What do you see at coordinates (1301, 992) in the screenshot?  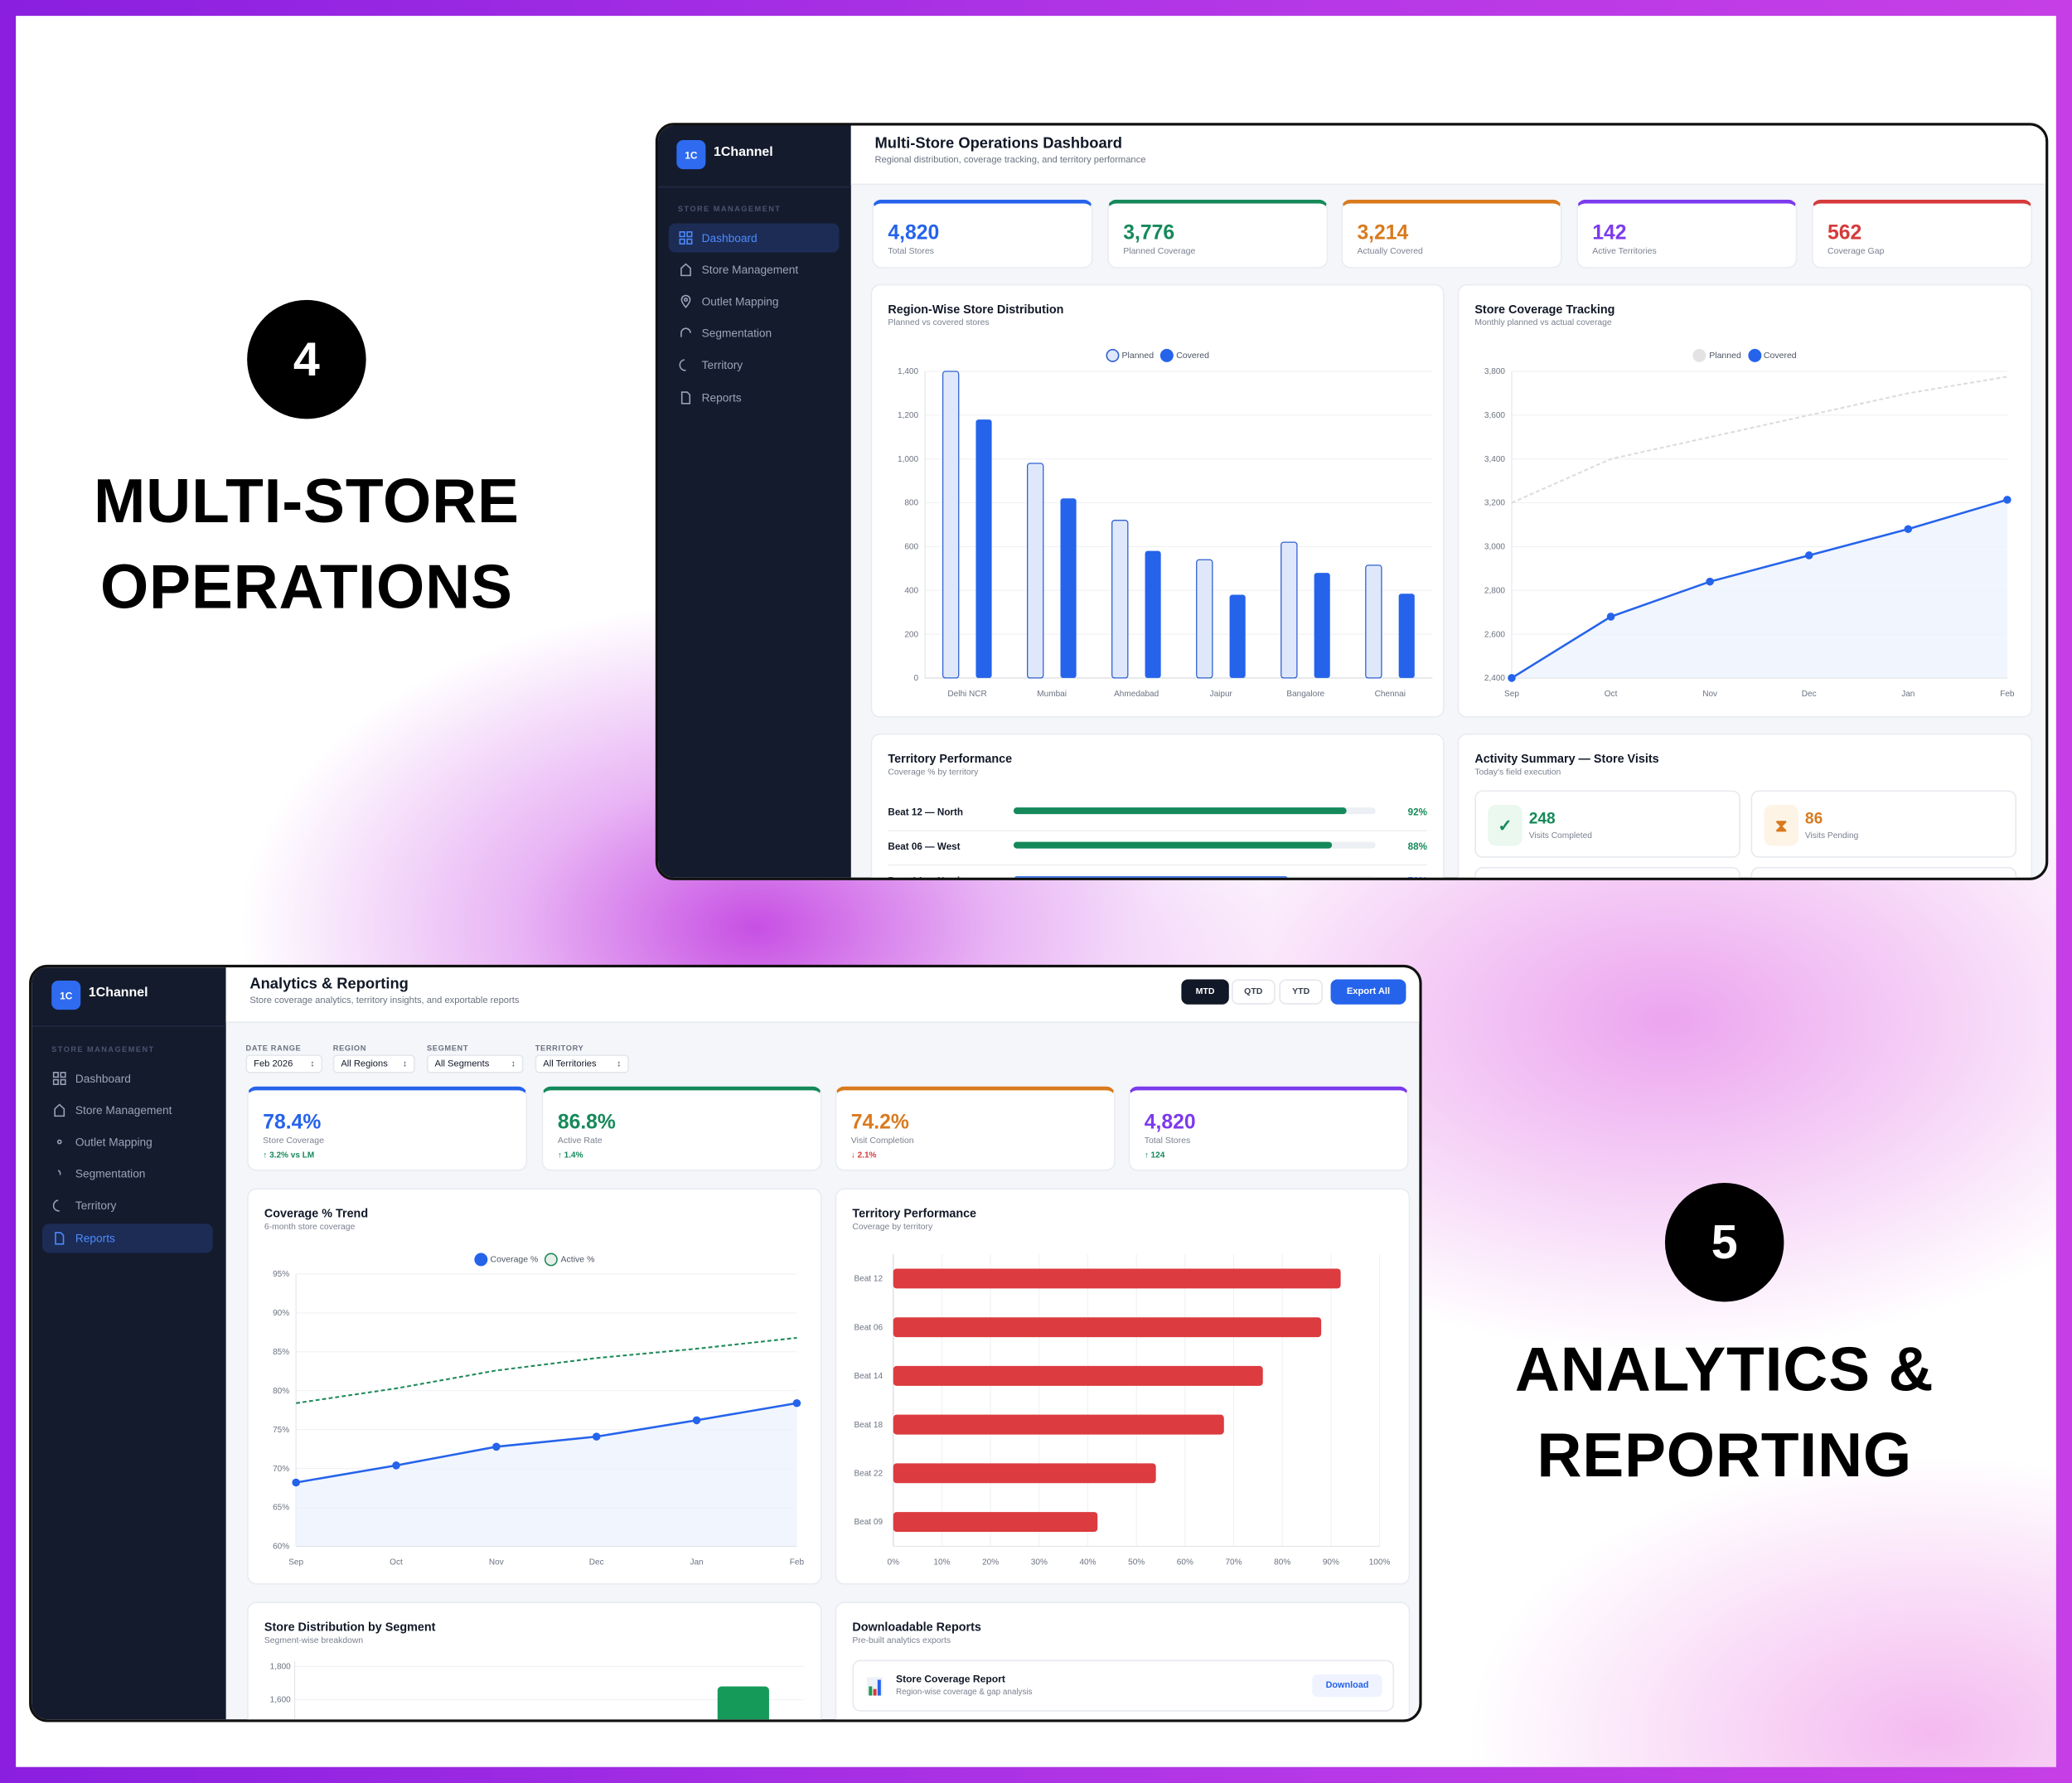 I see `period-ytd-button: YTD` at bounding box center [1301, 992].